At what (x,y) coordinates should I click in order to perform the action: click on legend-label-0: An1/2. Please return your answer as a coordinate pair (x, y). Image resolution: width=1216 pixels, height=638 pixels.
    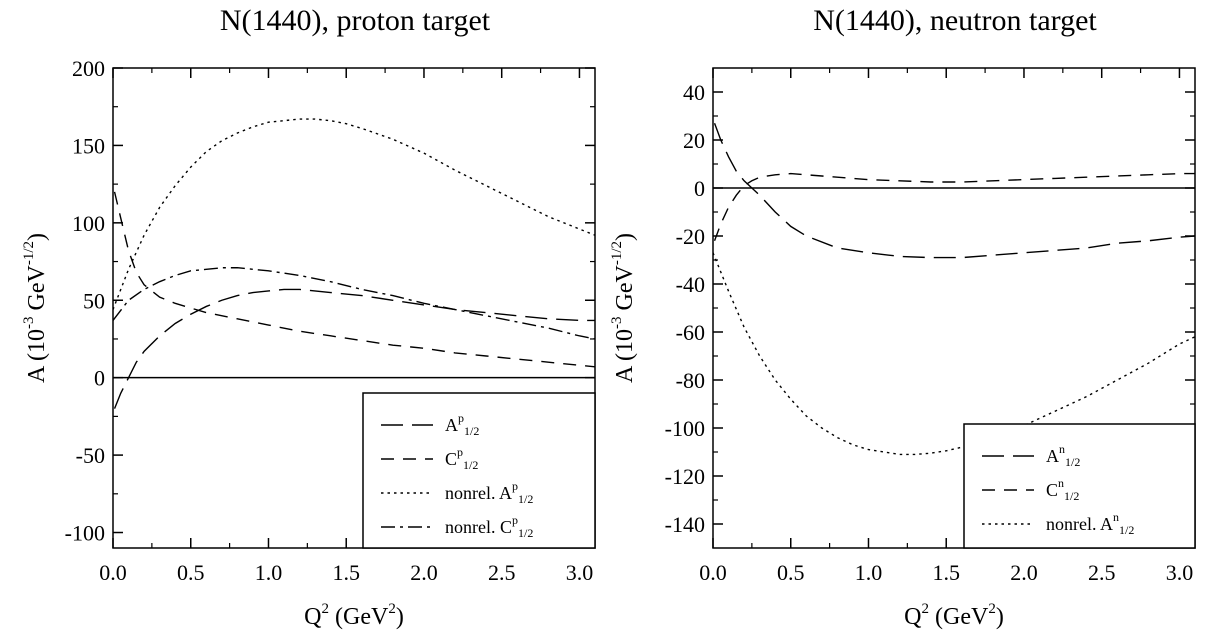
    Looking at the image, I should click on (1063, 455).